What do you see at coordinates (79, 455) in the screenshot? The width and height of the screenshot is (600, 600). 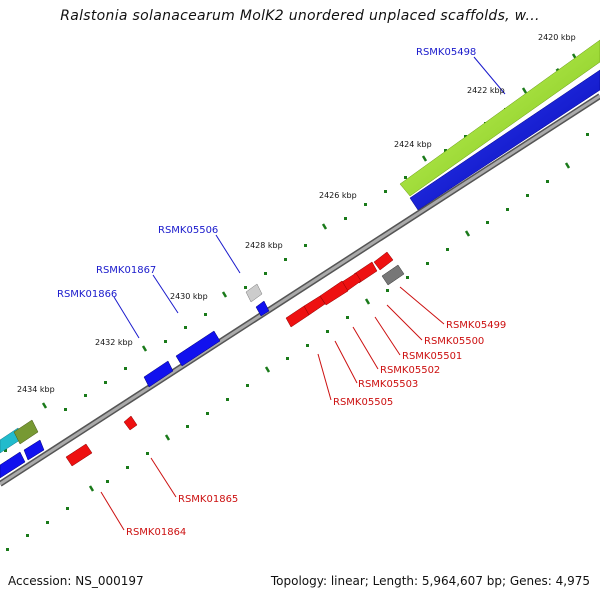 I see `gene-rsmk01864` at bounding box center [79, 455].